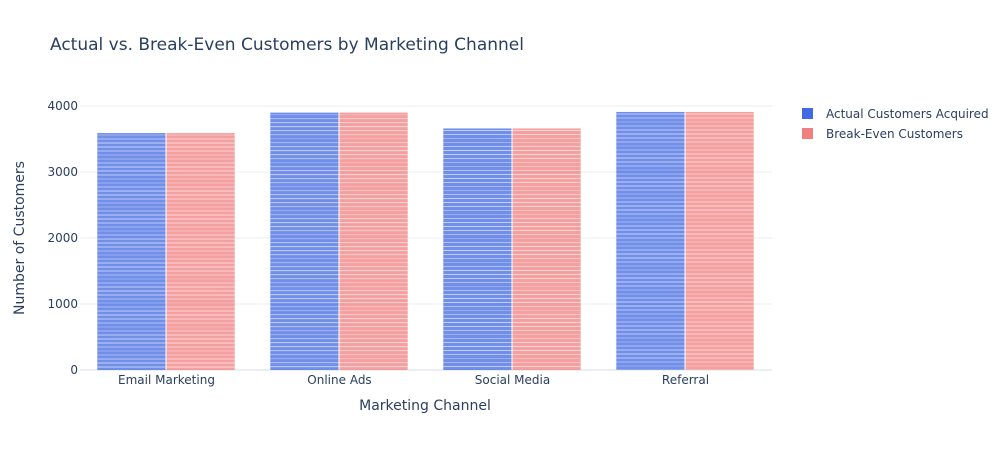 The height and width of the screenshot is (450, 1007). Describe the element at coordinates (339, 380) in the screenshot. I see `x-tick-label: Online Ads` at that location.